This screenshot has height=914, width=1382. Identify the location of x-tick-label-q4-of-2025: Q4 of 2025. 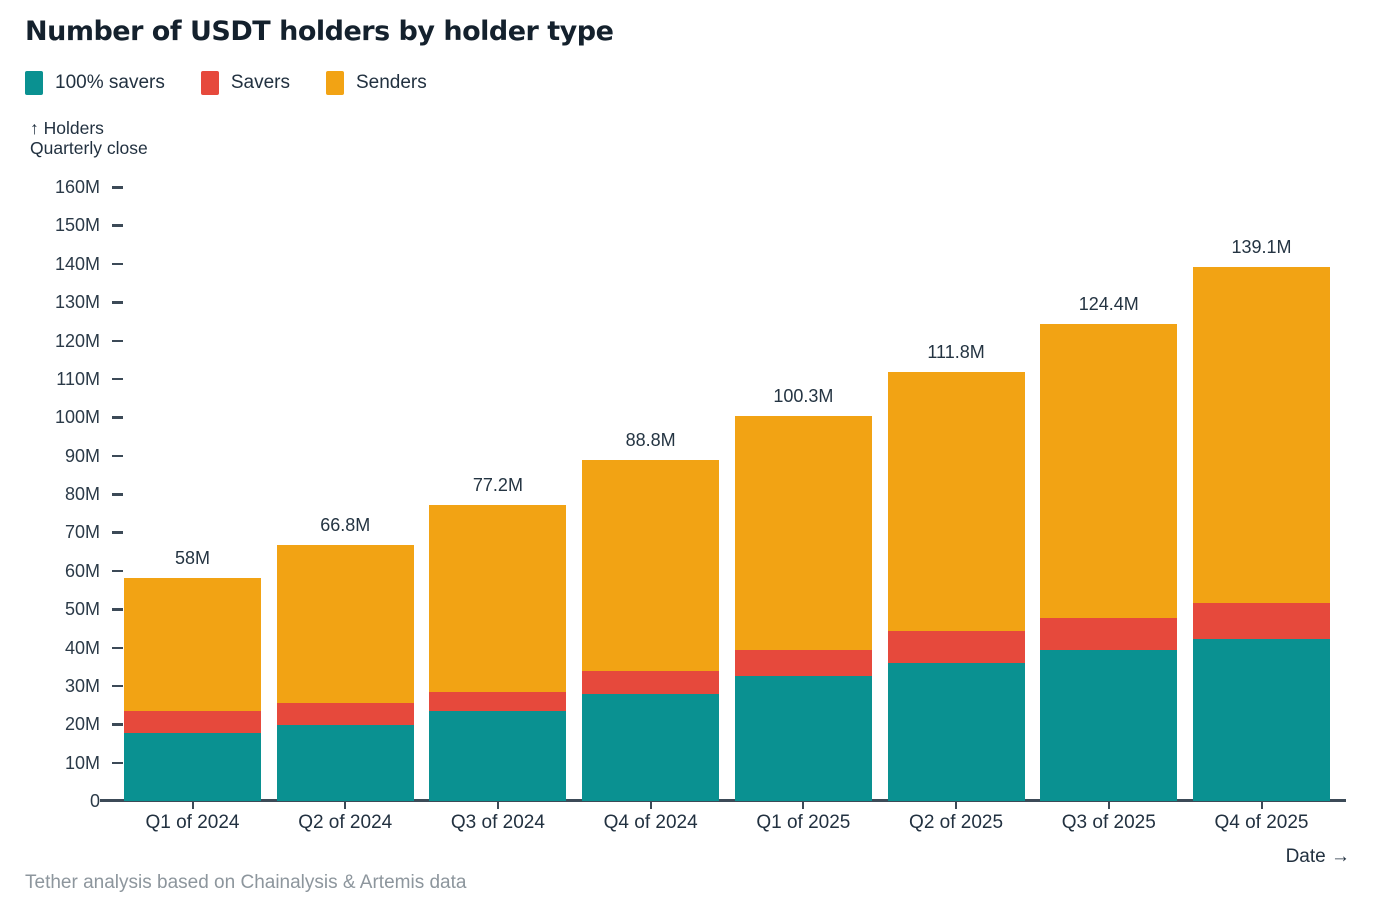
(1261, 822).